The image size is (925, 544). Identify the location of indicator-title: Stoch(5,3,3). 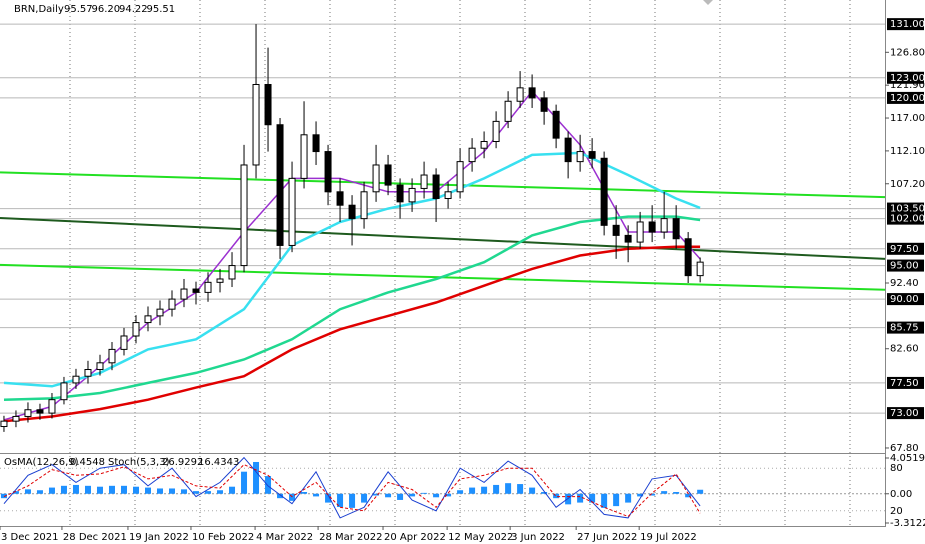
(139, 462).